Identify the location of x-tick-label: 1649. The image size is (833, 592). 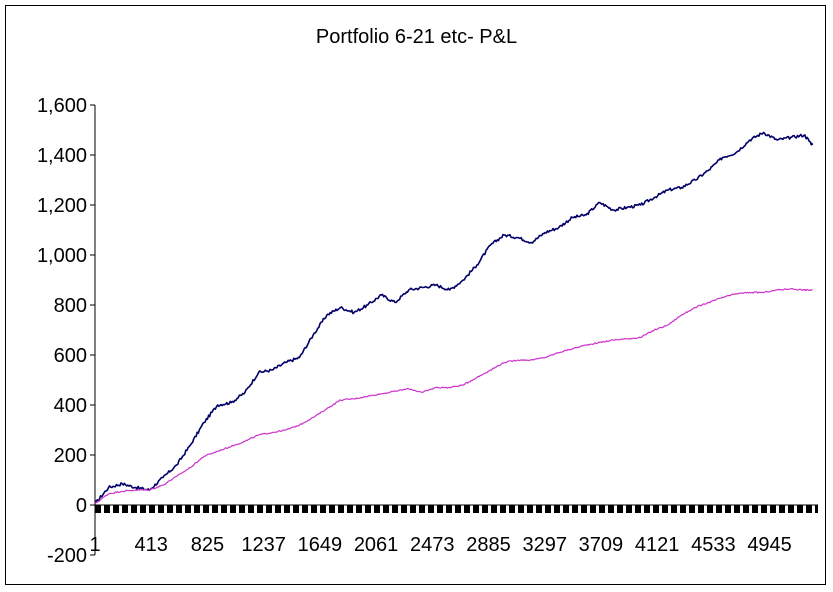
(320, 545).